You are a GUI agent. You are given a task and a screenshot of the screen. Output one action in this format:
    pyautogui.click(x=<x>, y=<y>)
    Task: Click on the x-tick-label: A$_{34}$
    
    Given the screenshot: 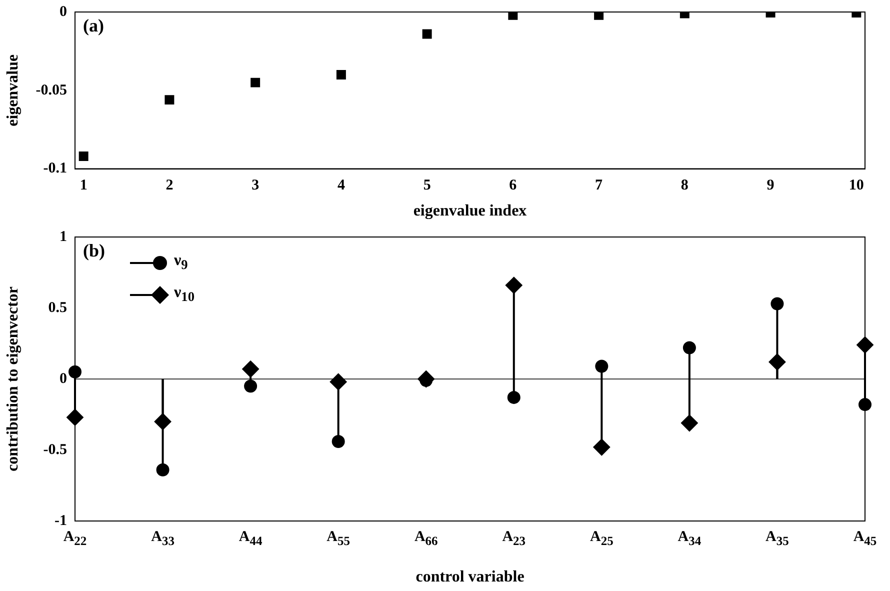 What is the action you would take?
    pyautogui.click(x=690, y=539)
    